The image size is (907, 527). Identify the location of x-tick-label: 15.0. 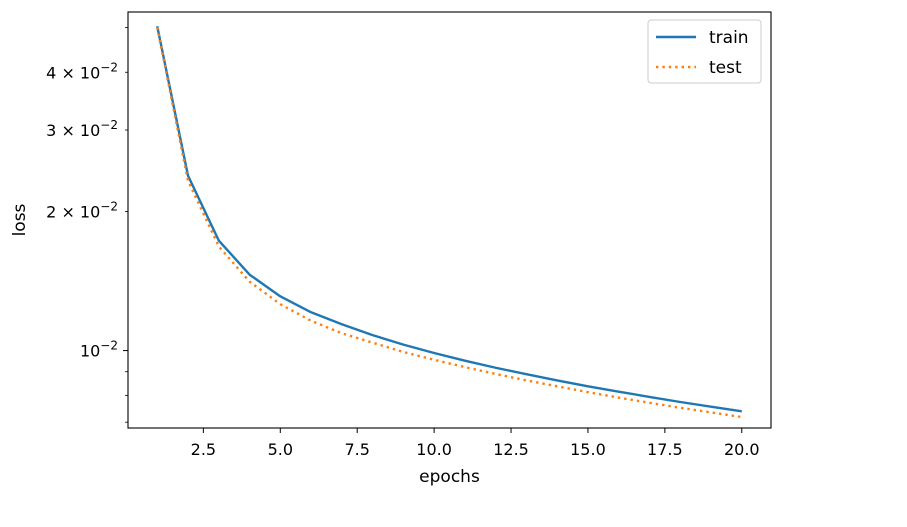
(588, 449).